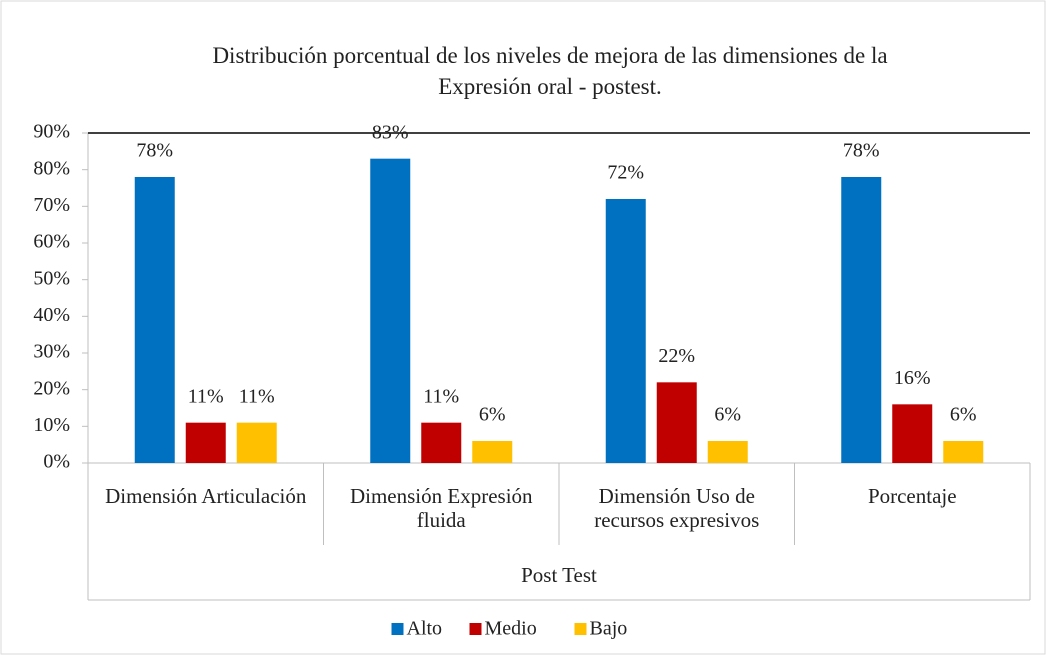 The height and width of the screenshot is (655, 1046). I want to click on y-tick-label: 40%, so click(51, 315).